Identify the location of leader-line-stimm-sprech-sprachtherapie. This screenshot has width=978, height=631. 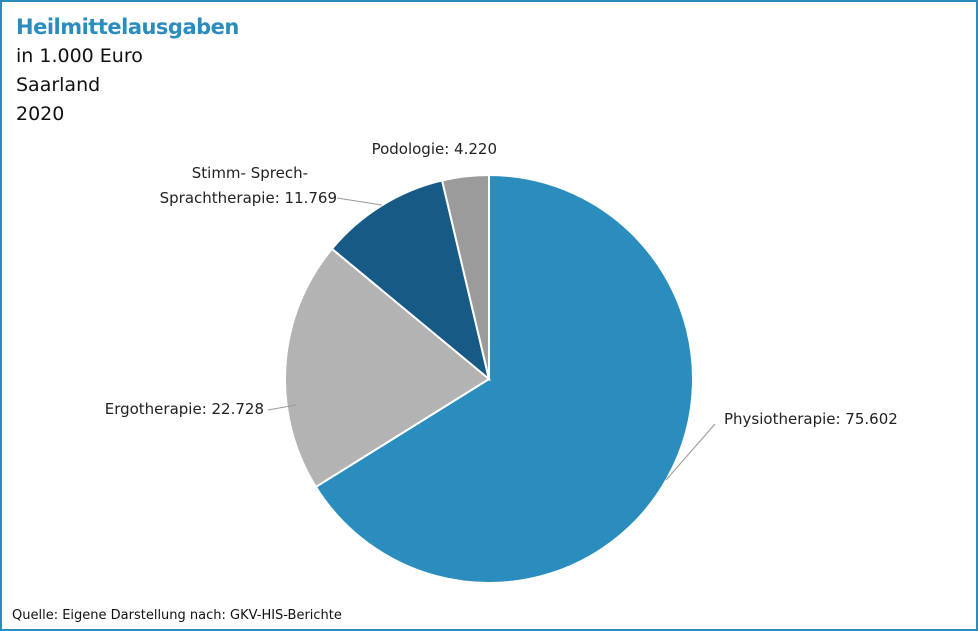
(359, 201).